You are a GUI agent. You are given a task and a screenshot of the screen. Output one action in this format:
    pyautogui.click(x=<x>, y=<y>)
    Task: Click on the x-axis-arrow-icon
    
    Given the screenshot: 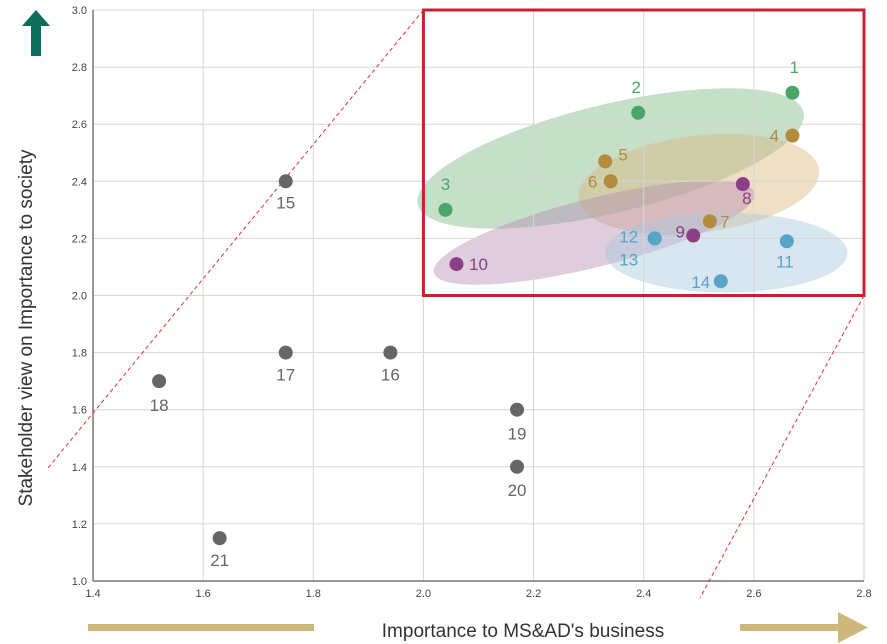 What is the action you would take?
    pyautogui.click(x=853, y=627)
    